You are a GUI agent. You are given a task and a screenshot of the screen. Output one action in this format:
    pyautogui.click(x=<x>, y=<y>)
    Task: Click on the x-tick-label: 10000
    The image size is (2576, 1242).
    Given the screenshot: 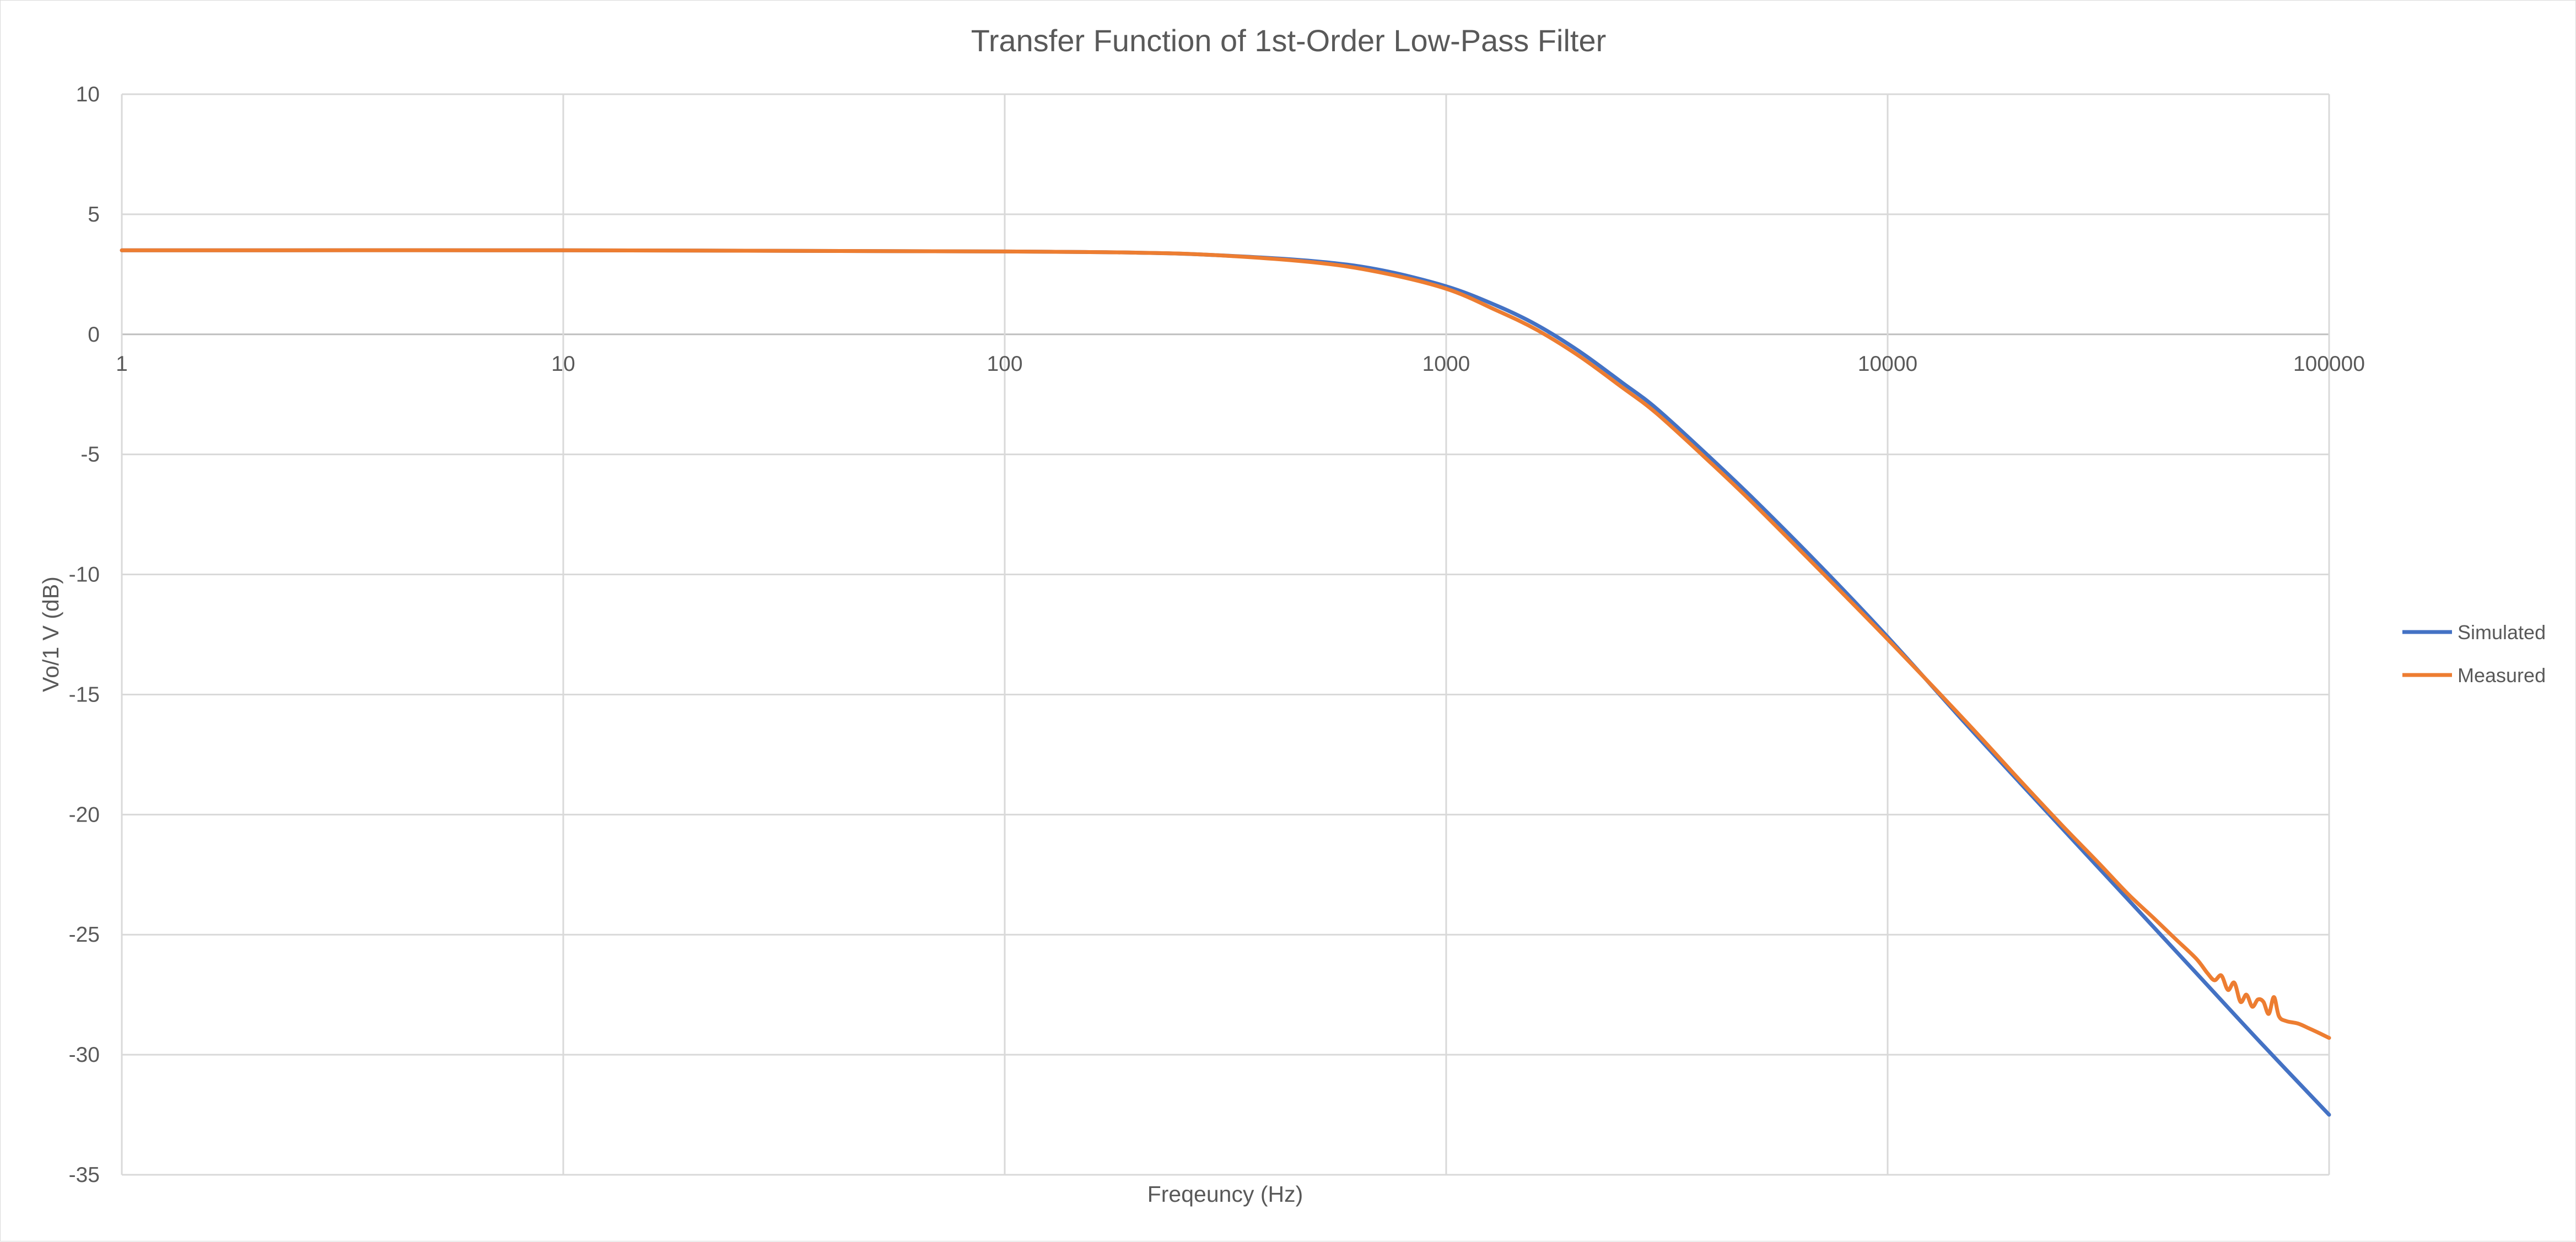 What is the action you would take?
    pyautogui.click(x=1887, y=364)
    